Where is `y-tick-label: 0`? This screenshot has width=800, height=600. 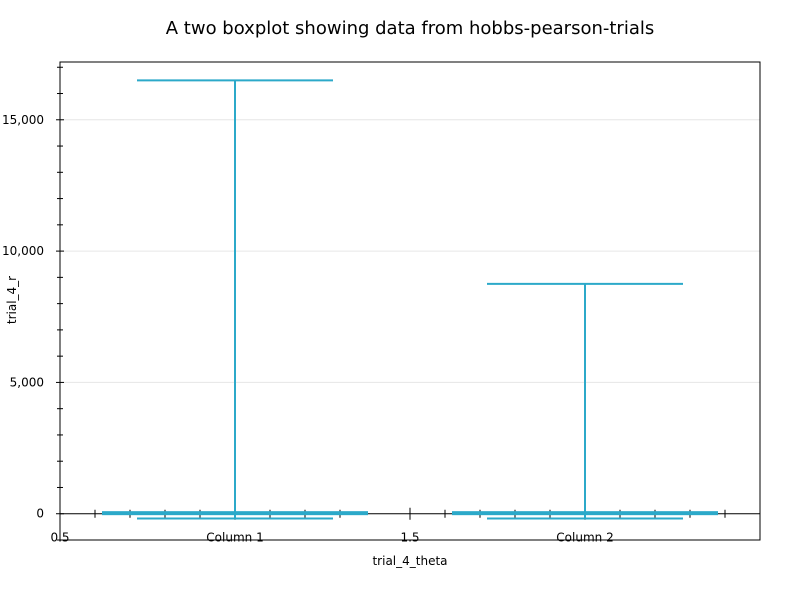 y-tick-label: 0 is located at coordinates (40, 514).